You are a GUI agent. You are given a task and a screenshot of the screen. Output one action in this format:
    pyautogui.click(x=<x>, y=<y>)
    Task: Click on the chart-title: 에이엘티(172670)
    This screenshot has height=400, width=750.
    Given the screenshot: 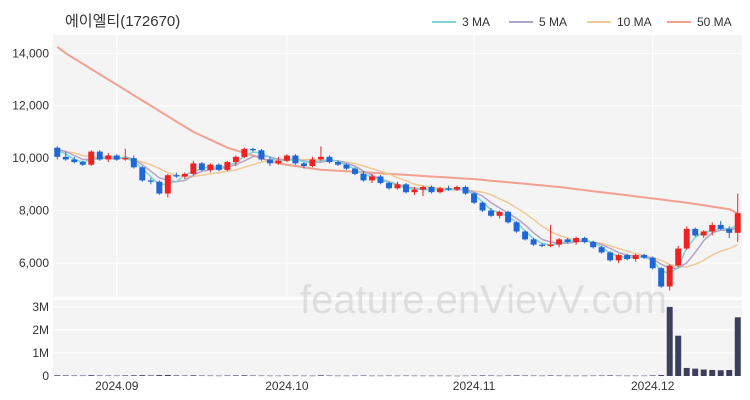 What is the action you would take?
    pyautogui.click(x=122, y=21)
    